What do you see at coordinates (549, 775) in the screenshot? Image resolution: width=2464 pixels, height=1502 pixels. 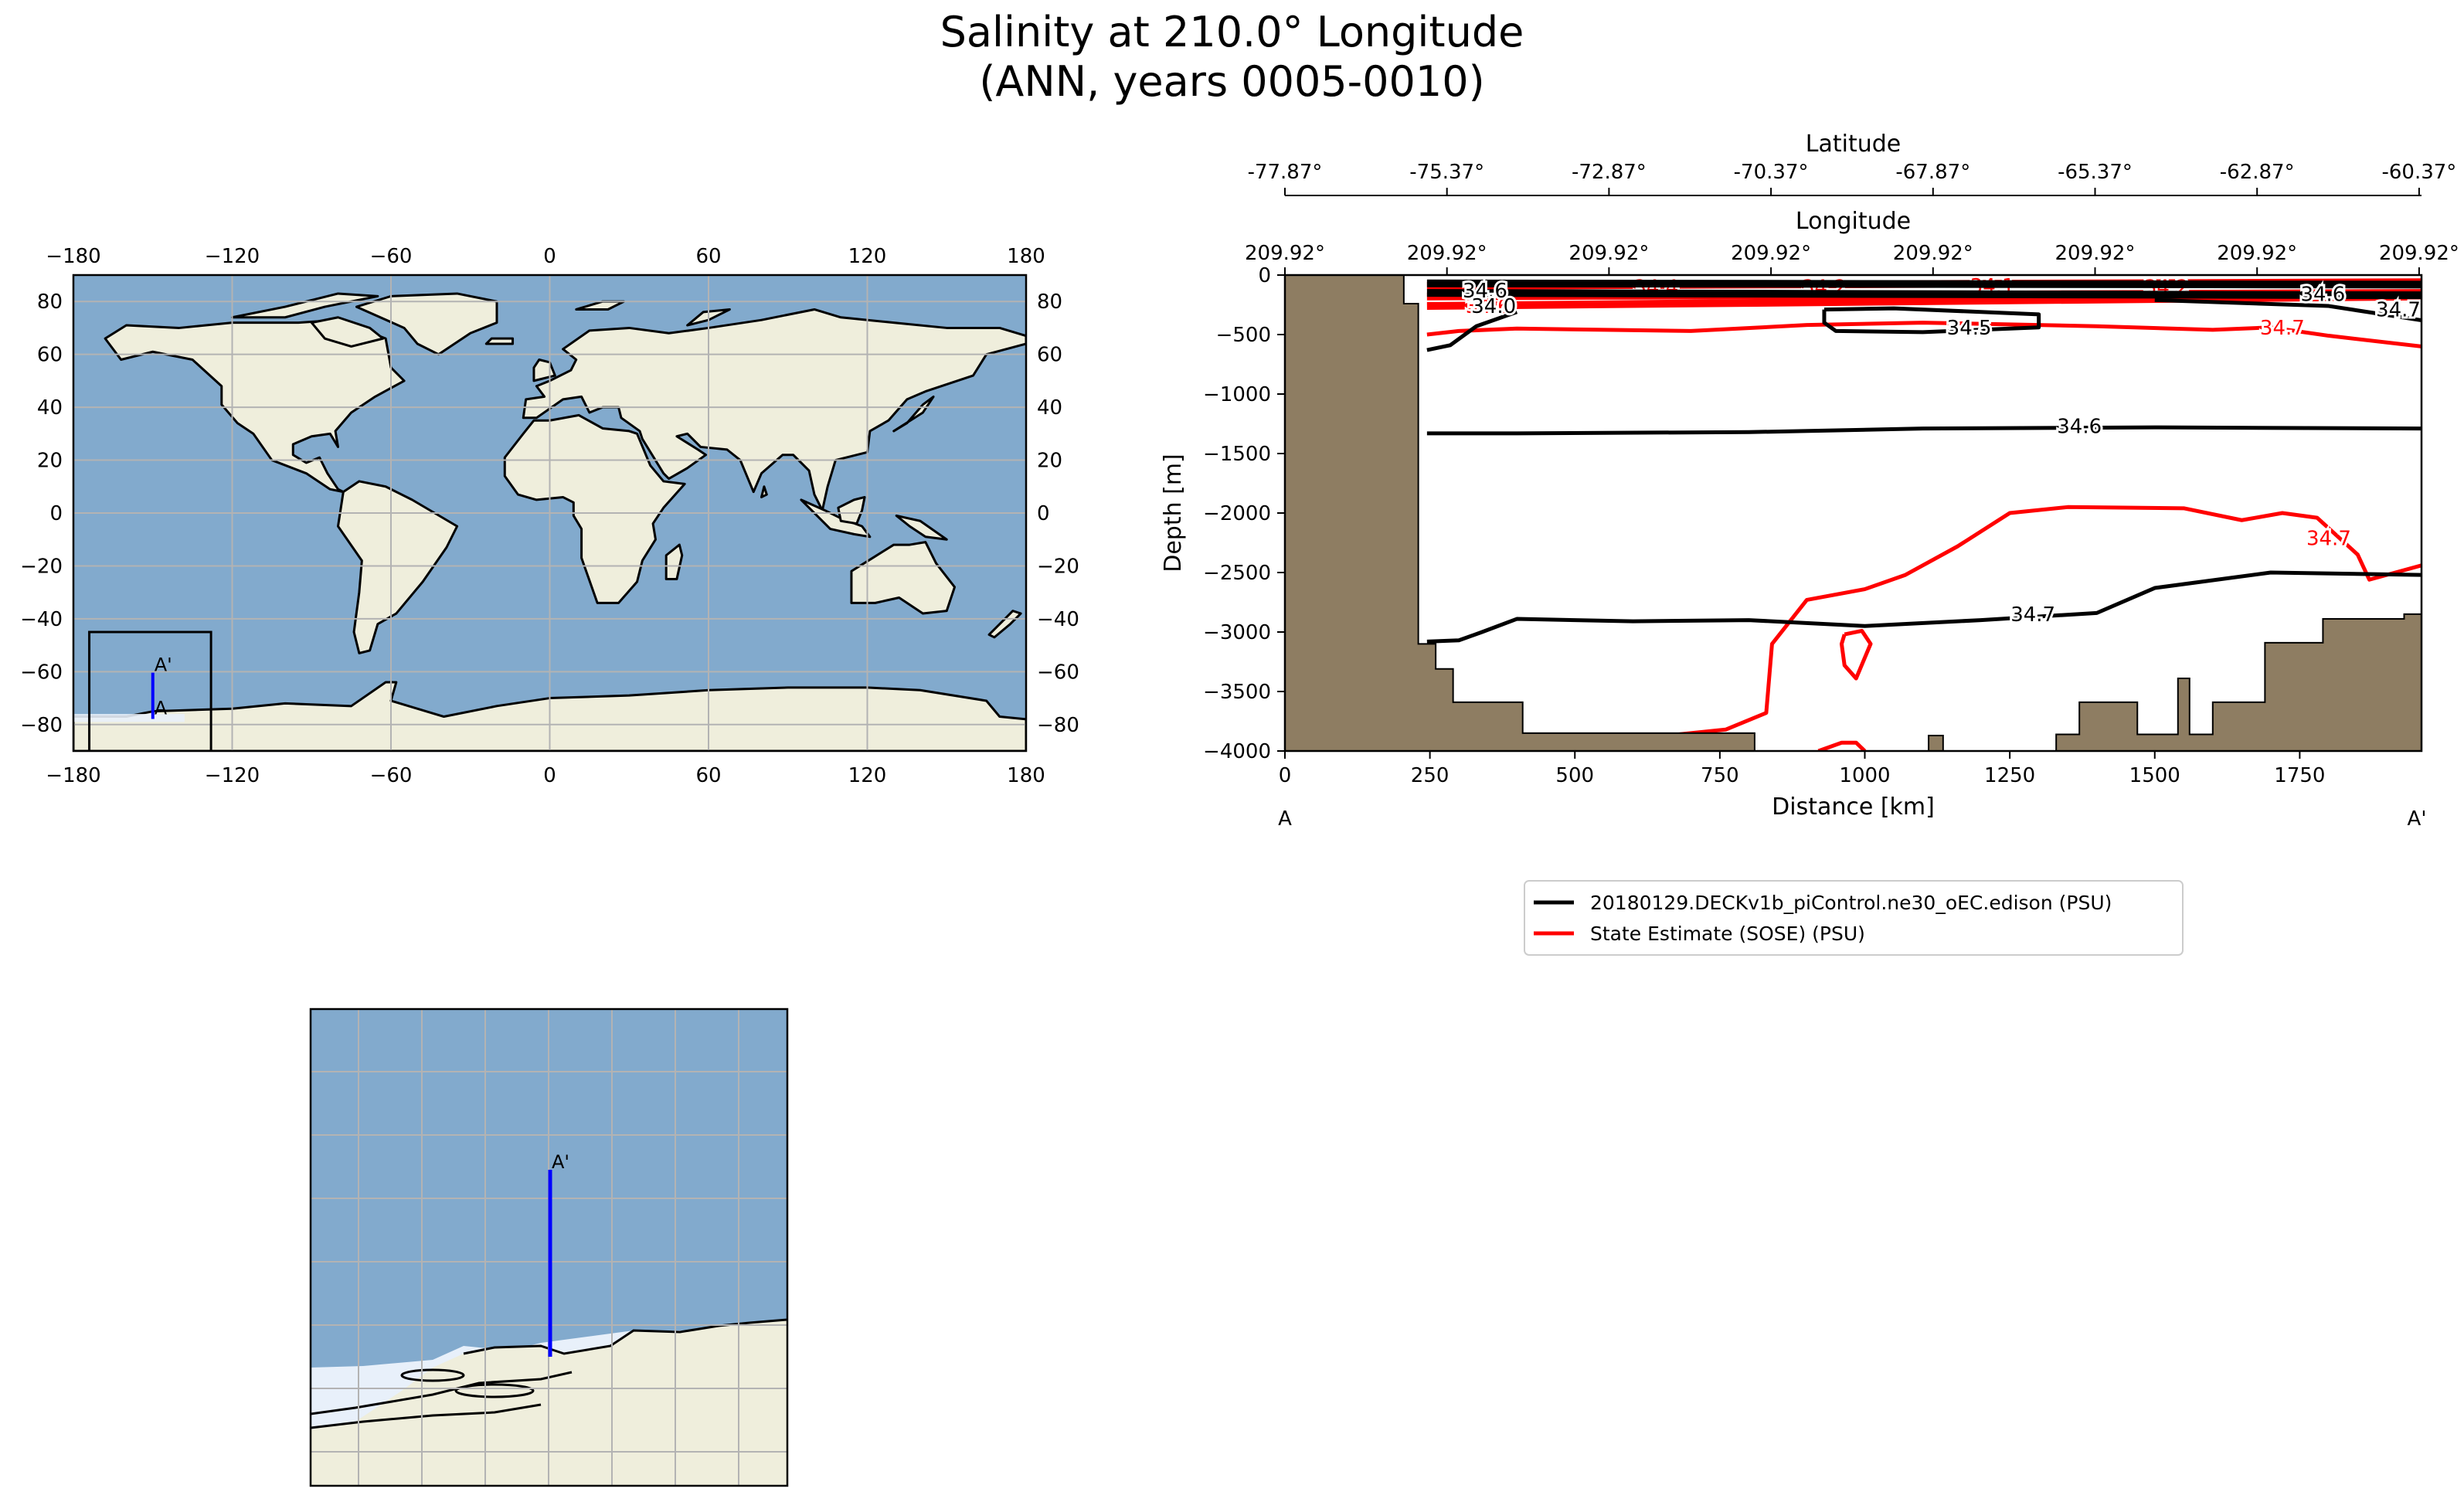 I see `lon-tick-bottom: 0` at bounding box center [549, 775].